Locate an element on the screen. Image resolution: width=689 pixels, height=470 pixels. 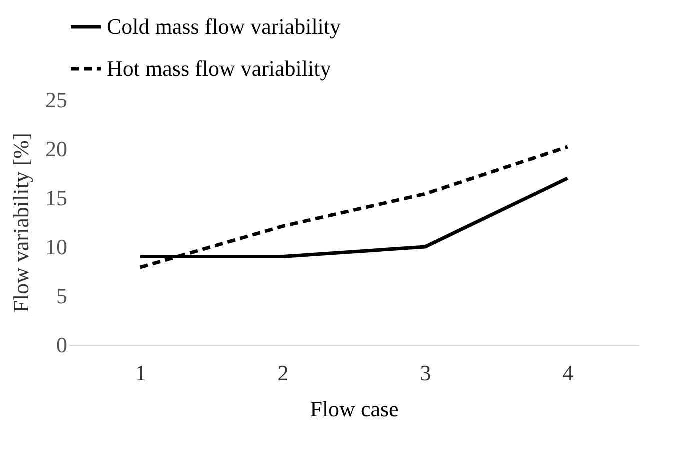
x-axis-title: Flow case is located at coordinates (354, 409).